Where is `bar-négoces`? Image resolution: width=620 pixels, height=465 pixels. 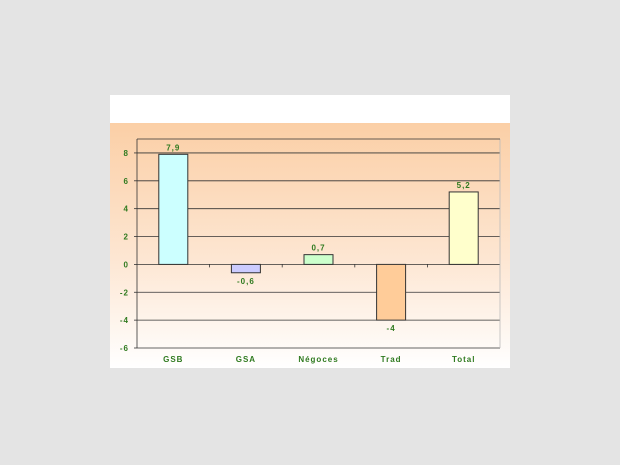
bar-négoces is located at coordinates (318, 259).